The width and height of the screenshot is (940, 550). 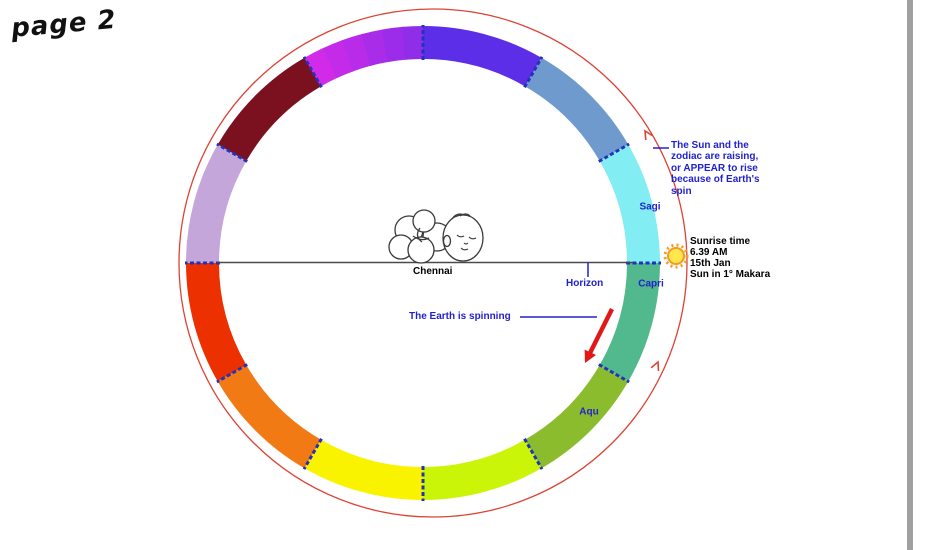 What do you see at coordinates (433, 271) in the screenshot?
I see `city-label: Chennai` at bounding box center [433, 271].